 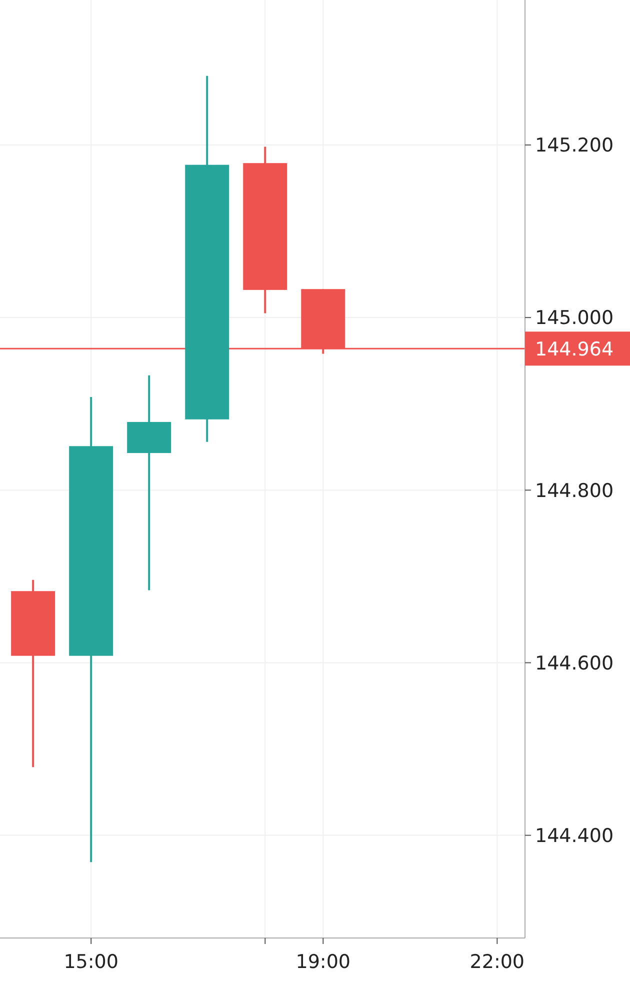 What do you see at coordinates (574, 835) in the screenshot?
I see `y-tick-label: 144.400` at bounding box center [574, 835].